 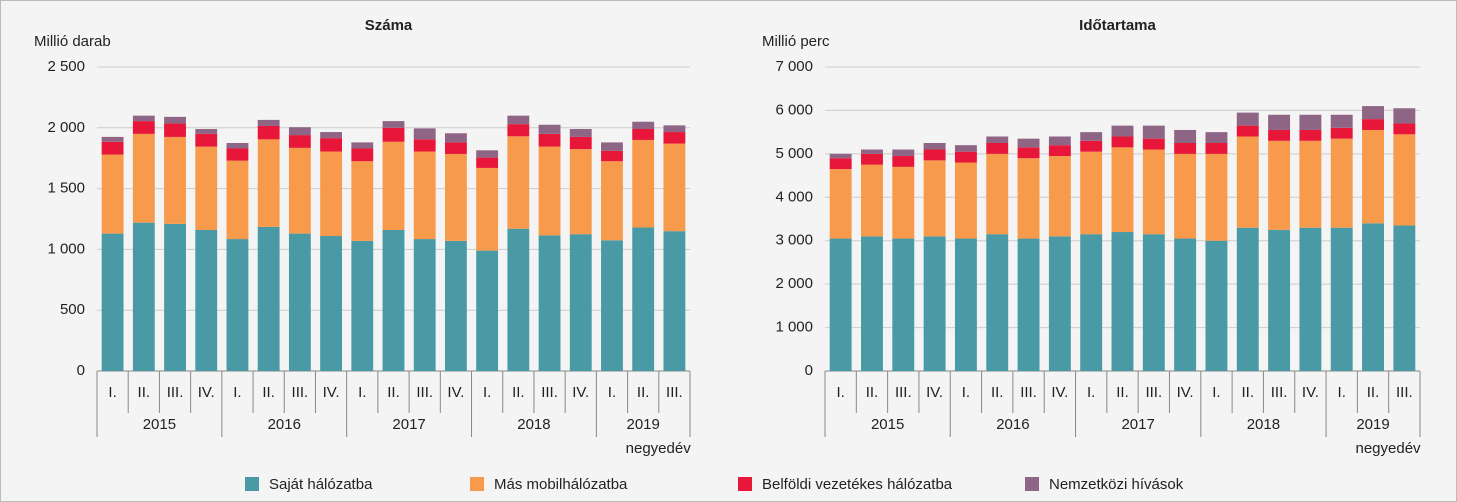 I want to click on y-tick-label: 1 000, so click(x=66, y=248).